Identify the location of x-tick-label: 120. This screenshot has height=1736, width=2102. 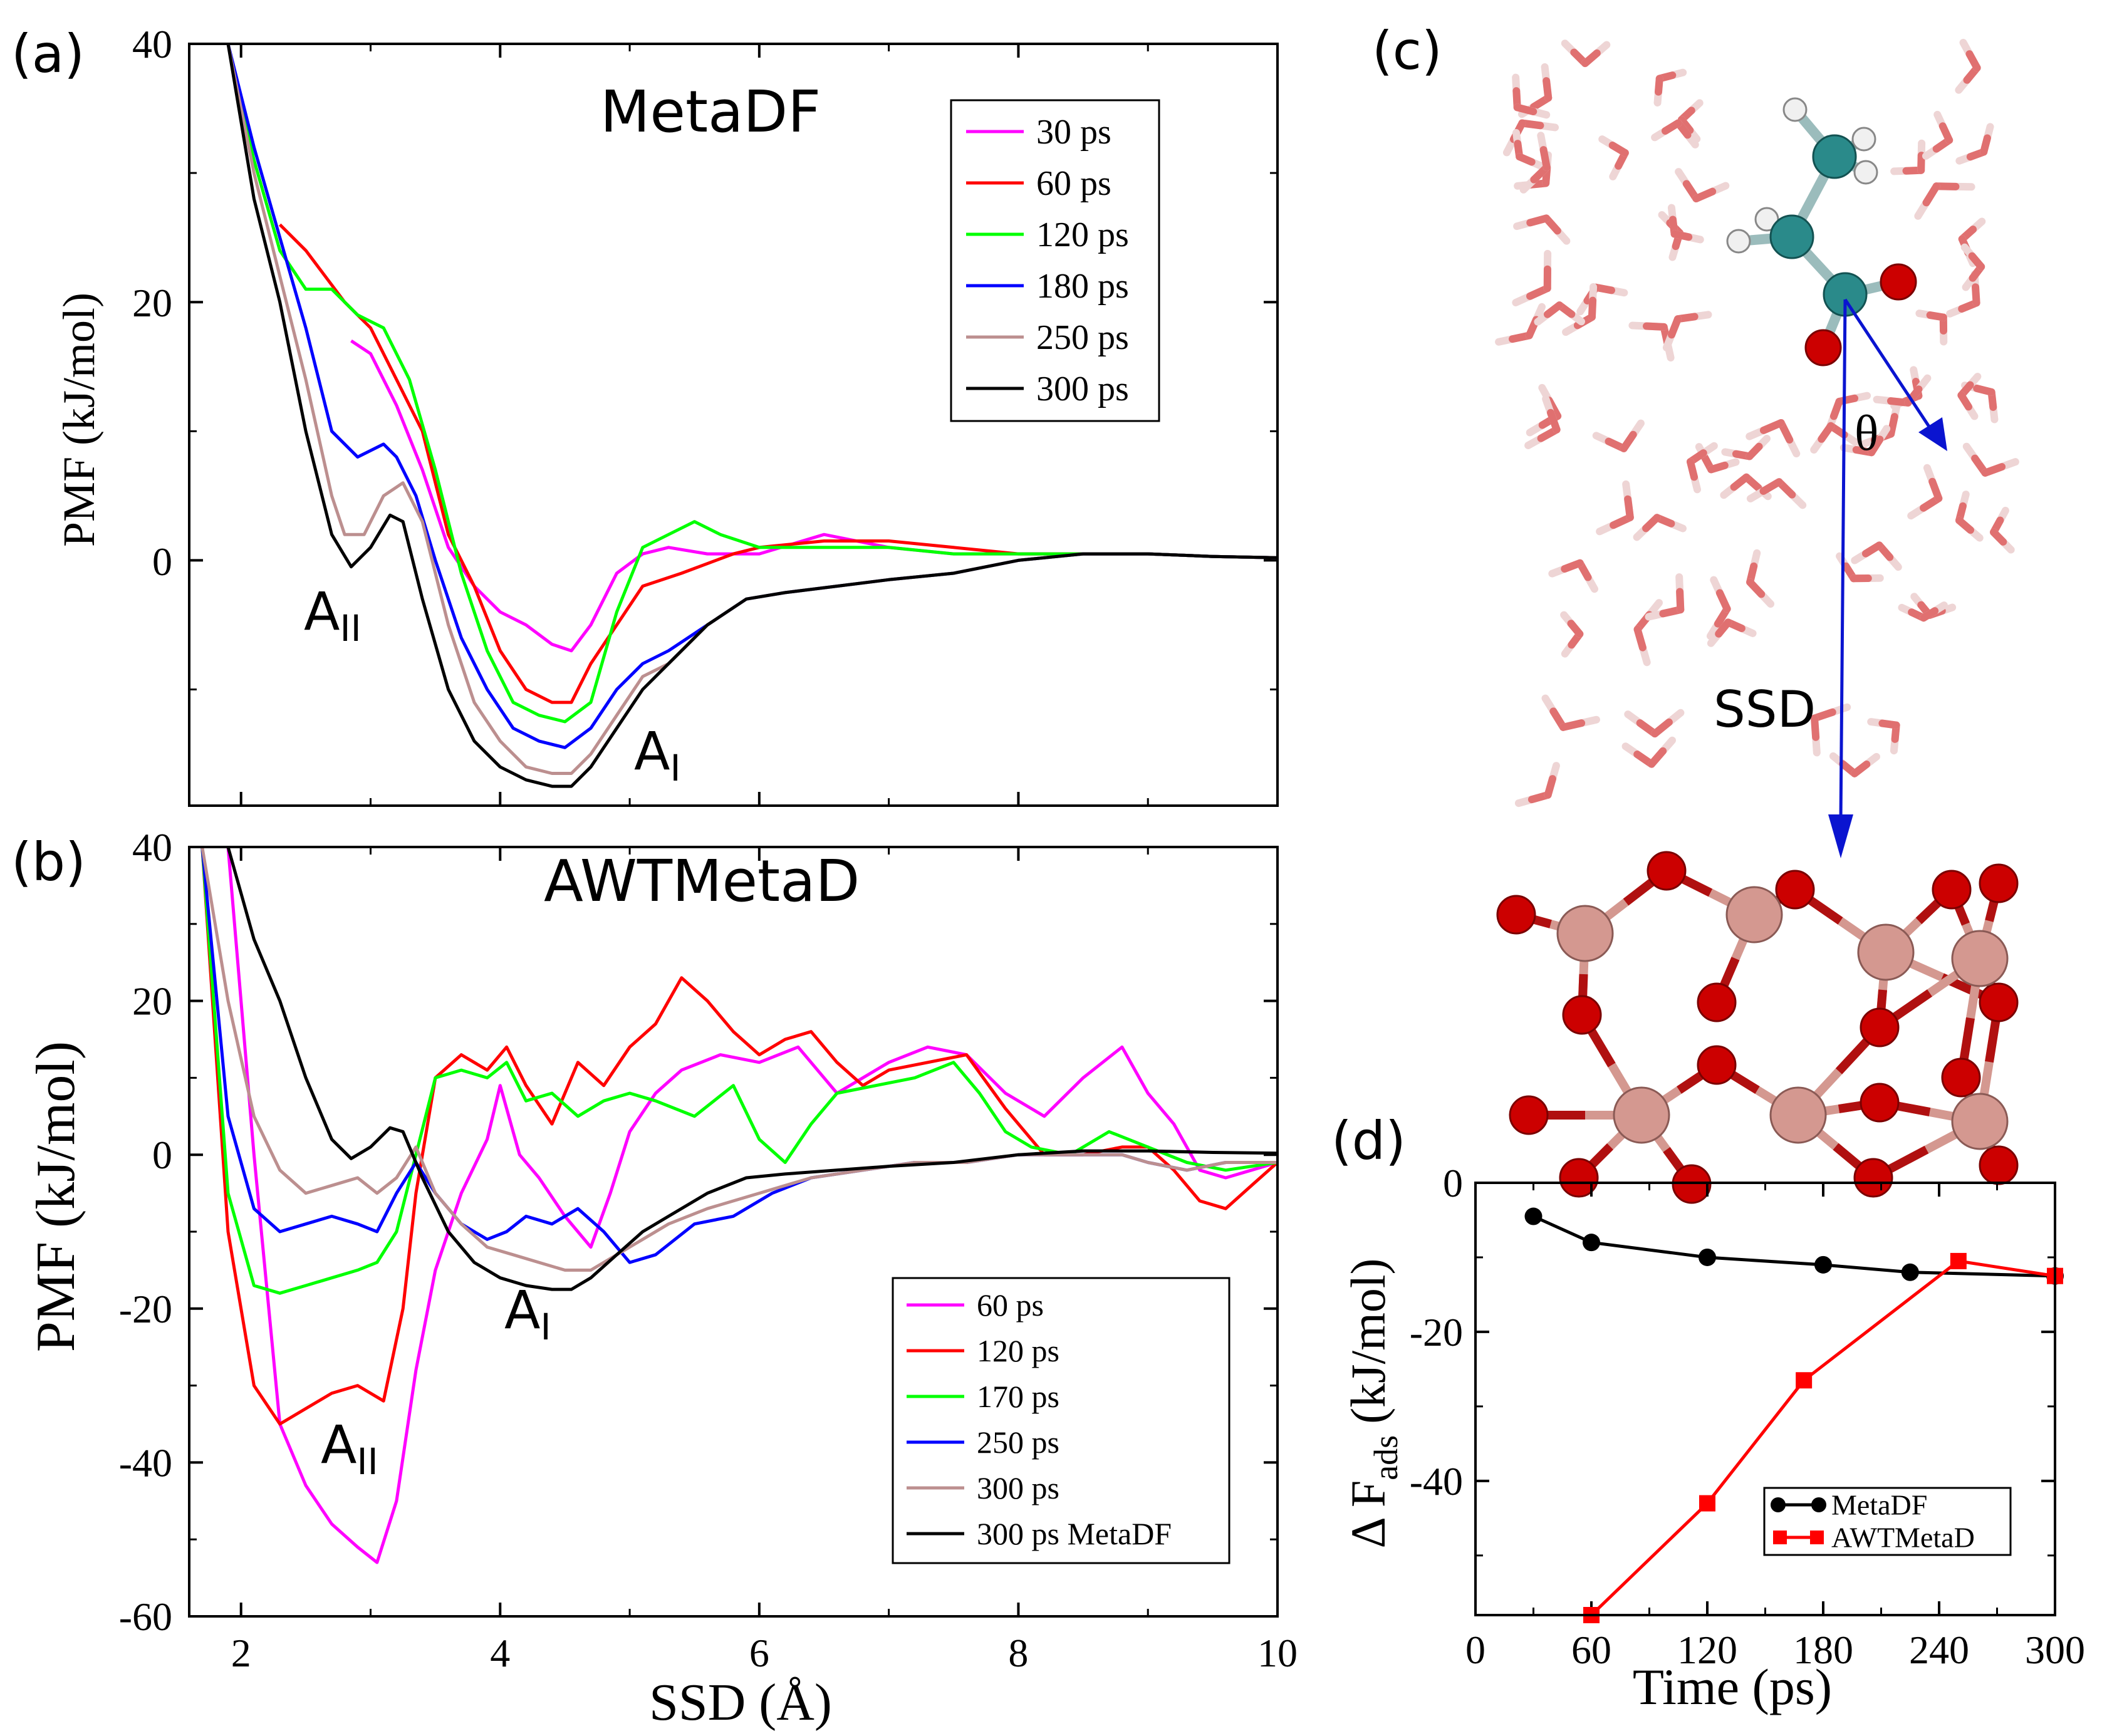
(1707, 1650).